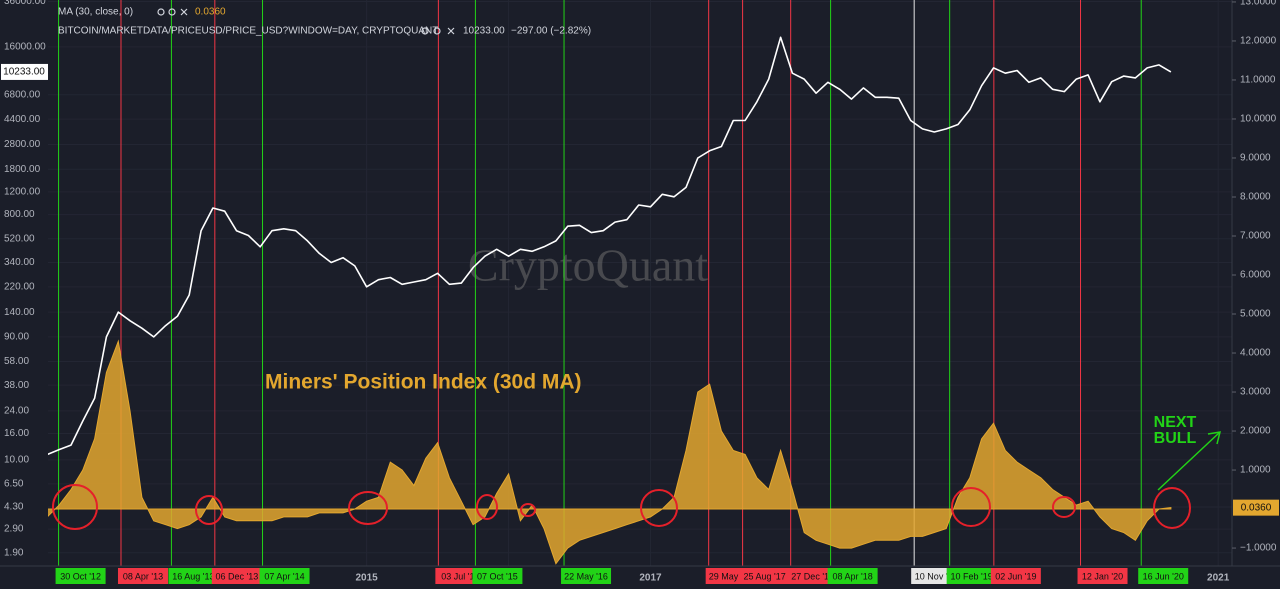  I want to click on y-tick-label: 520.00, so click(19, 238).